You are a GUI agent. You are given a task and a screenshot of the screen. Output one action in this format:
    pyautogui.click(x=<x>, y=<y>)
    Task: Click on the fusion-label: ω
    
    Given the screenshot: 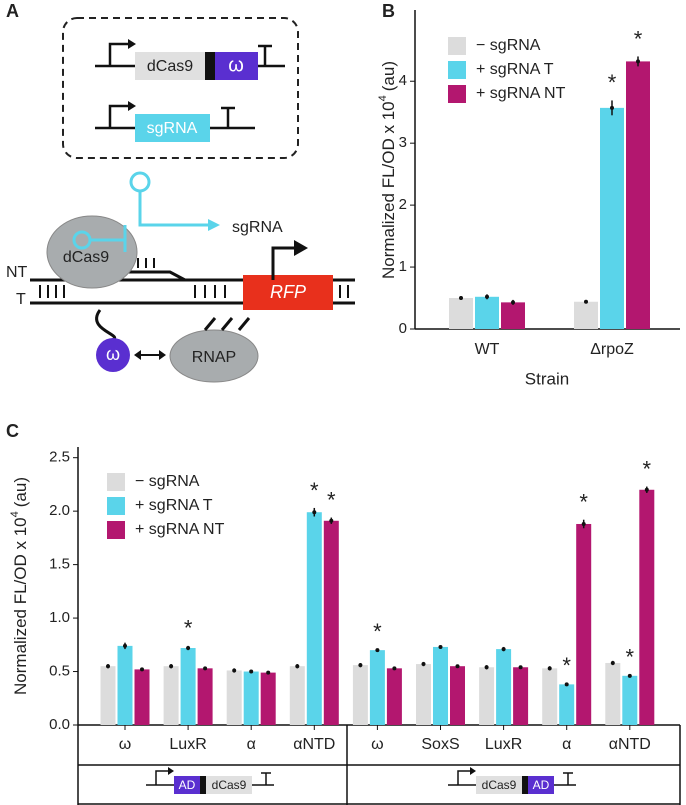 What is the action you would take?
    pyautogui.click(x=236, y=65)
    